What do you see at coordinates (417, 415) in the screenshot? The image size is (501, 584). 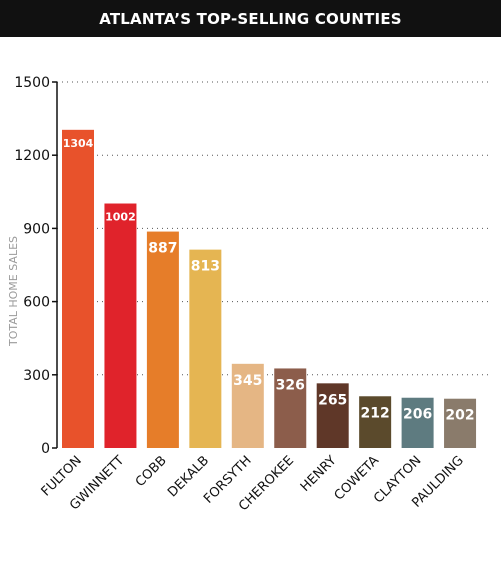 I see `value-label: 206` at bounding box center [417, 415].